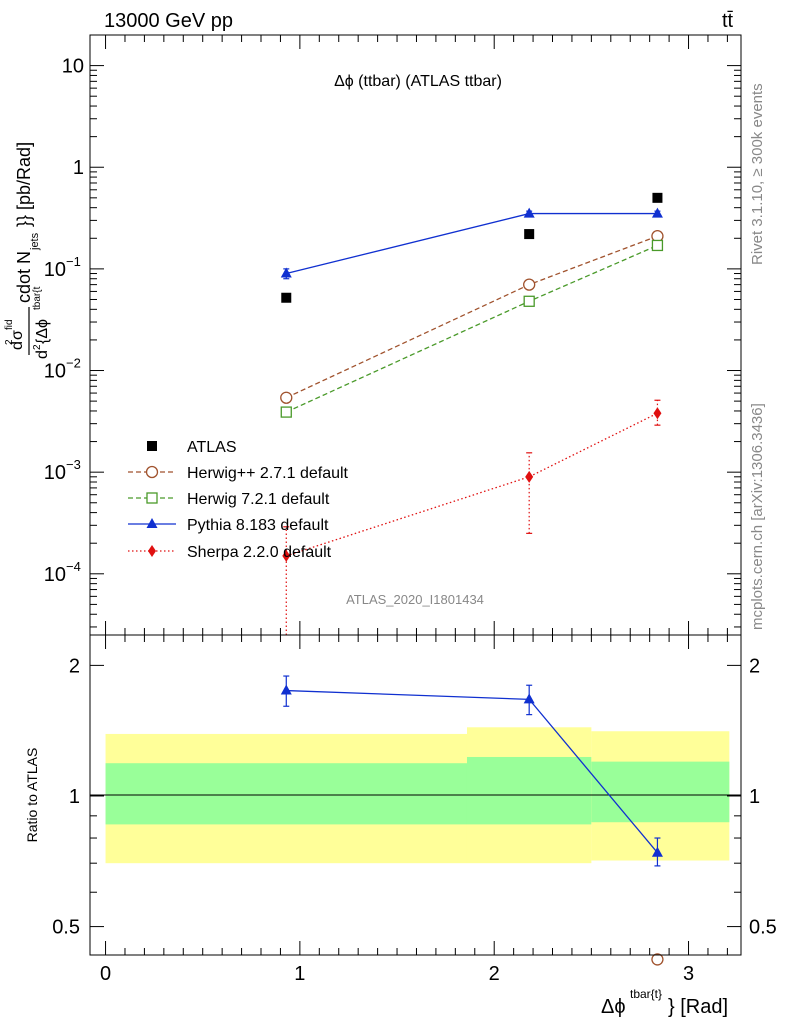 The height and width of the screenshot is (1024, 786). What do you see at coordinates (212, 447) in the screenshot?
I see `legend-label-atlas: ATLAS` at bounding box center [212, 447].